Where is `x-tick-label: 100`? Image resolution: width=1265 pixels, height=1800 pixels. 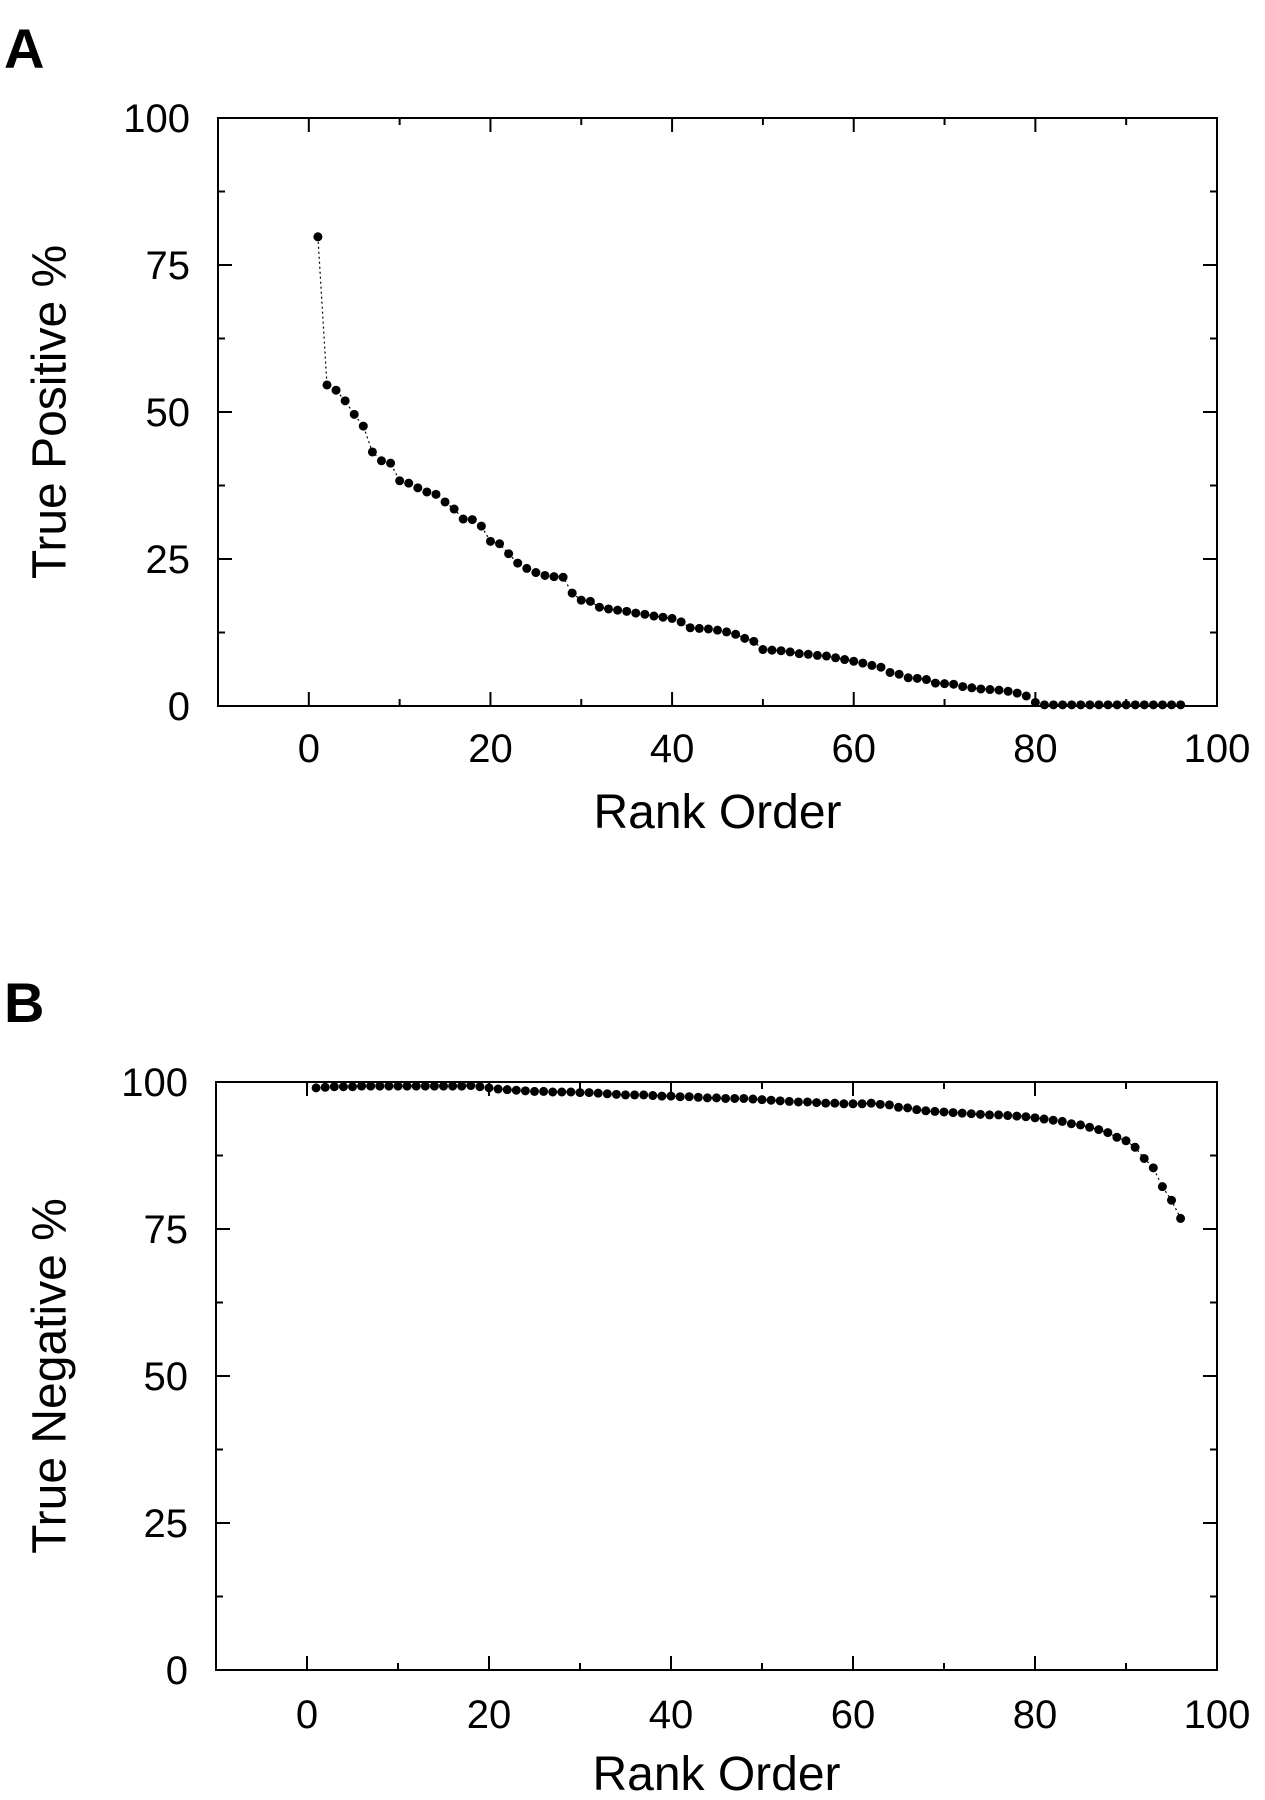 x-tick-label: 100 is located at coordinates (1217, 1715).